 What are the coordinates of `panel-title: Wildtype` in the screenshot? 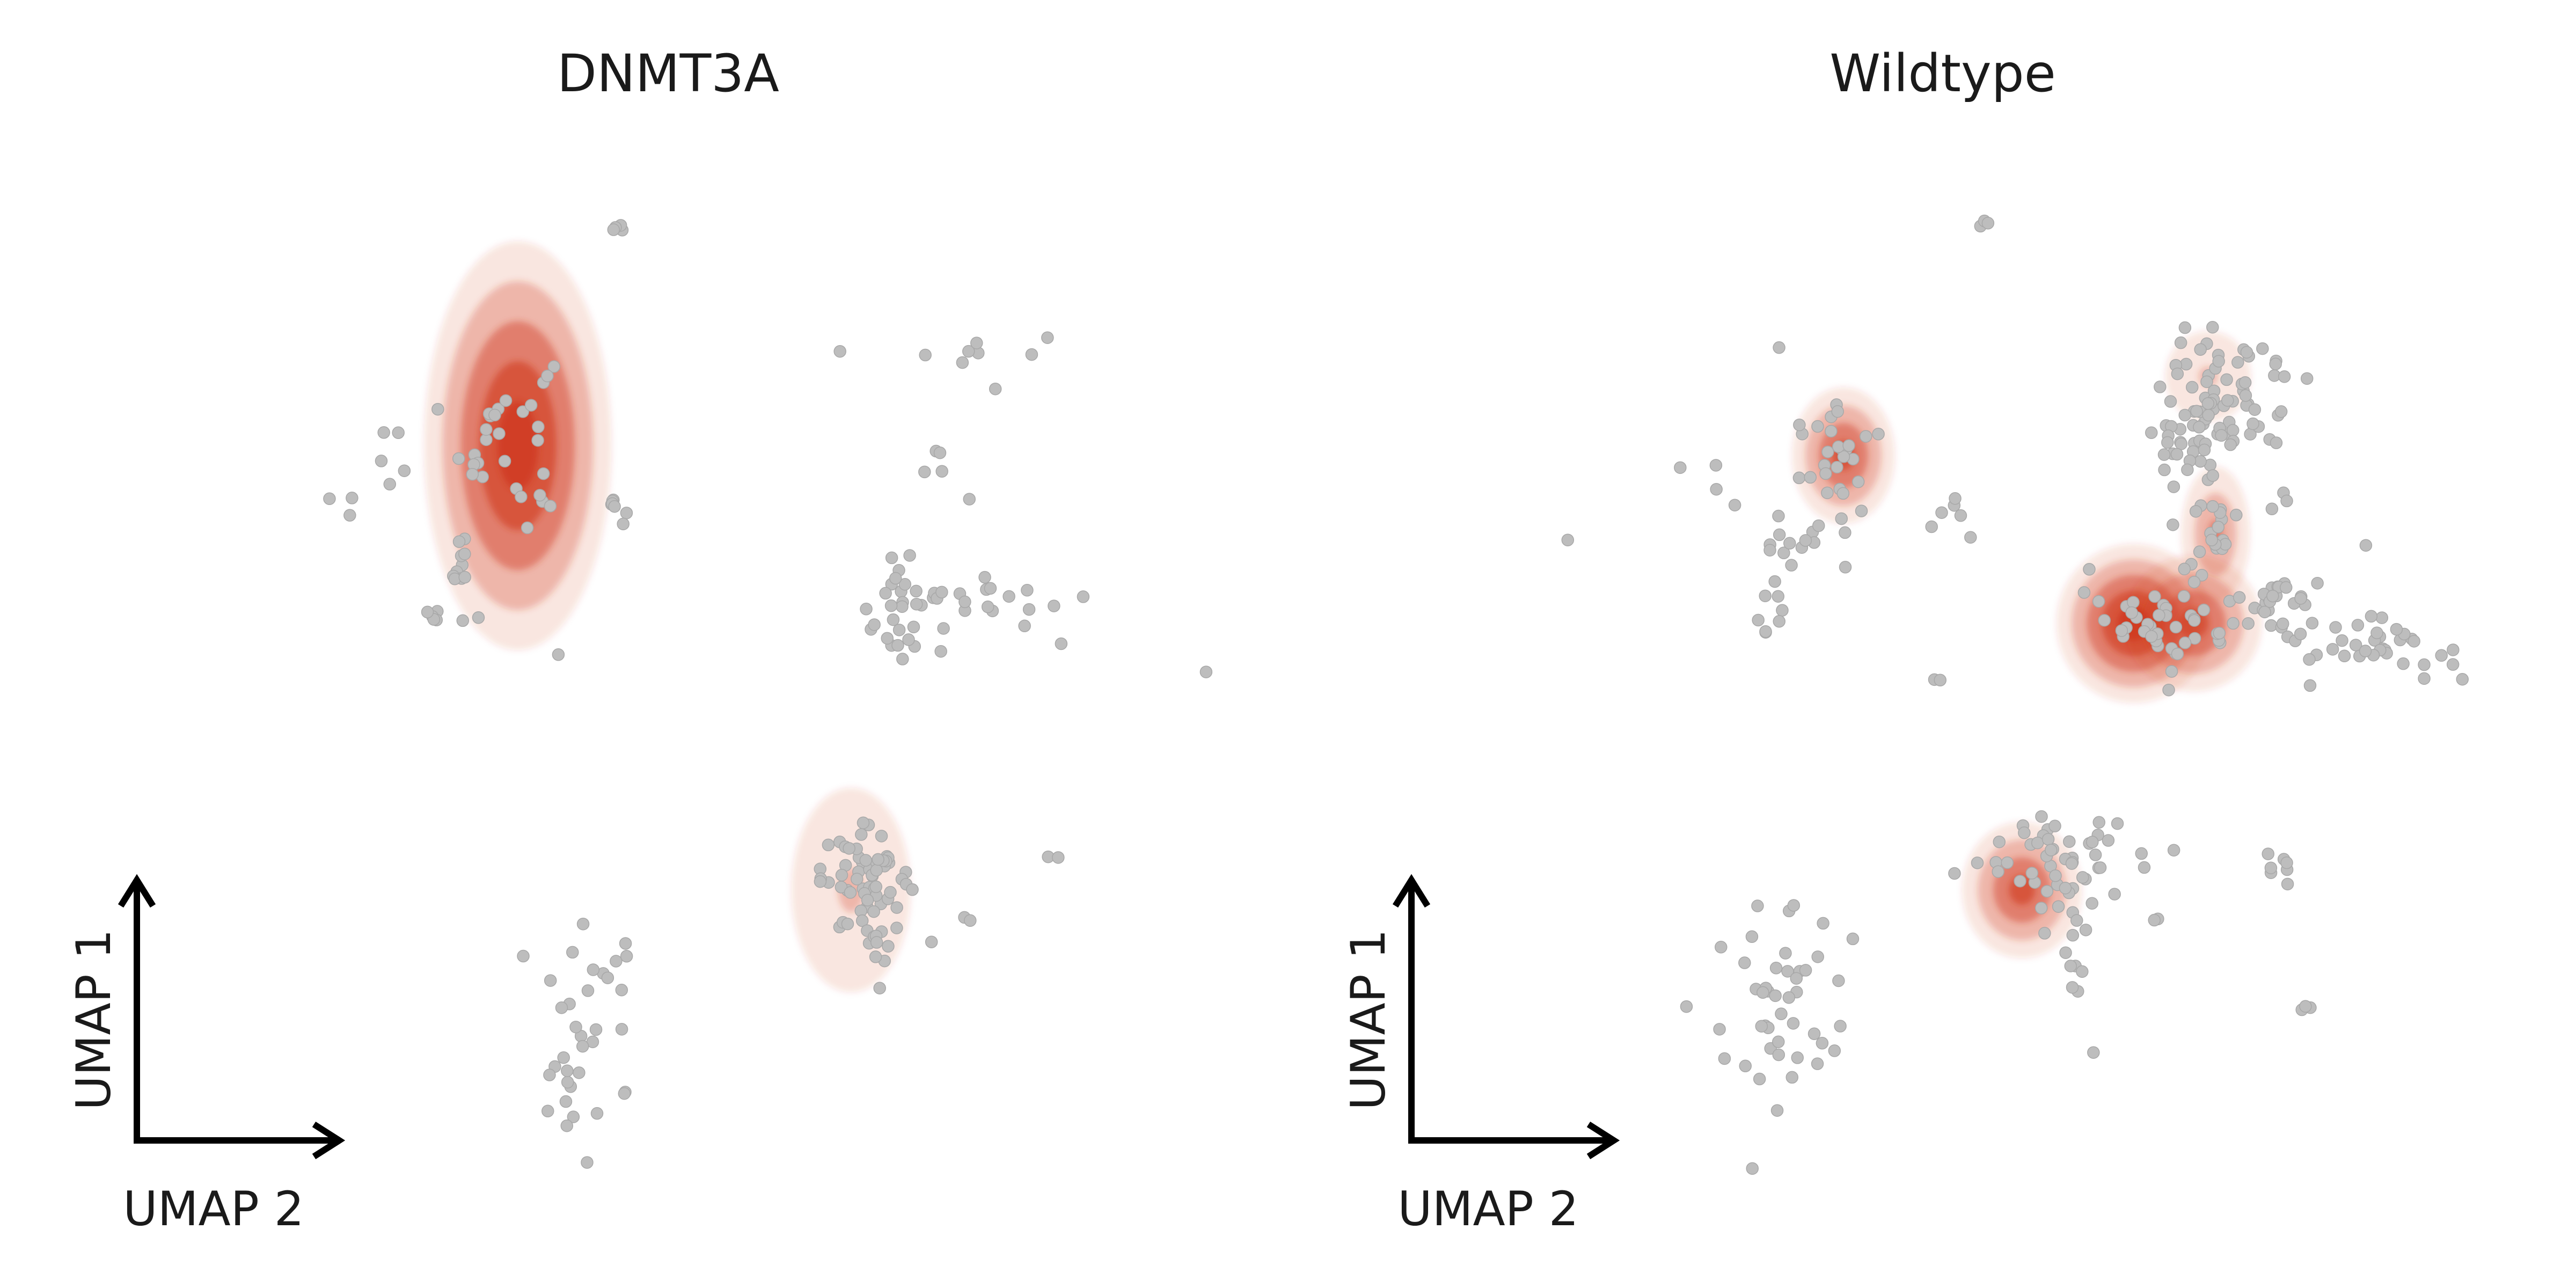 It's located at (1942, 73).